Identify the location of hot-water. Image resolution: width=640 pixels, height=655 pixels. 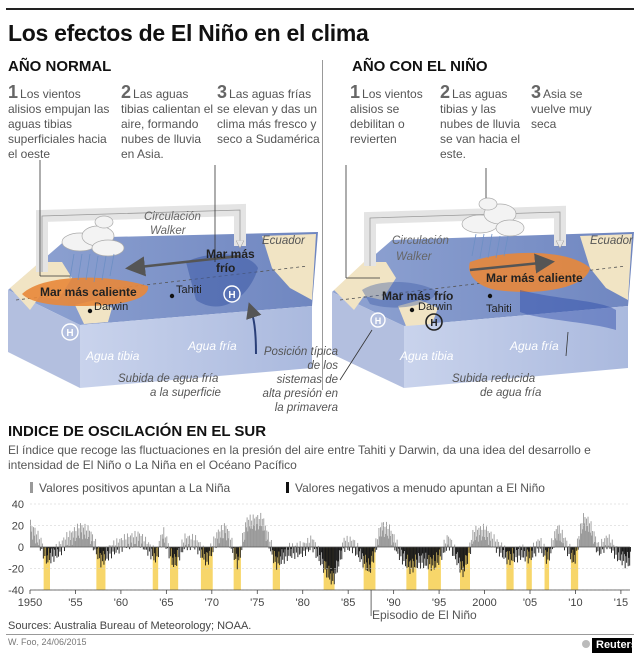
(85, 291).